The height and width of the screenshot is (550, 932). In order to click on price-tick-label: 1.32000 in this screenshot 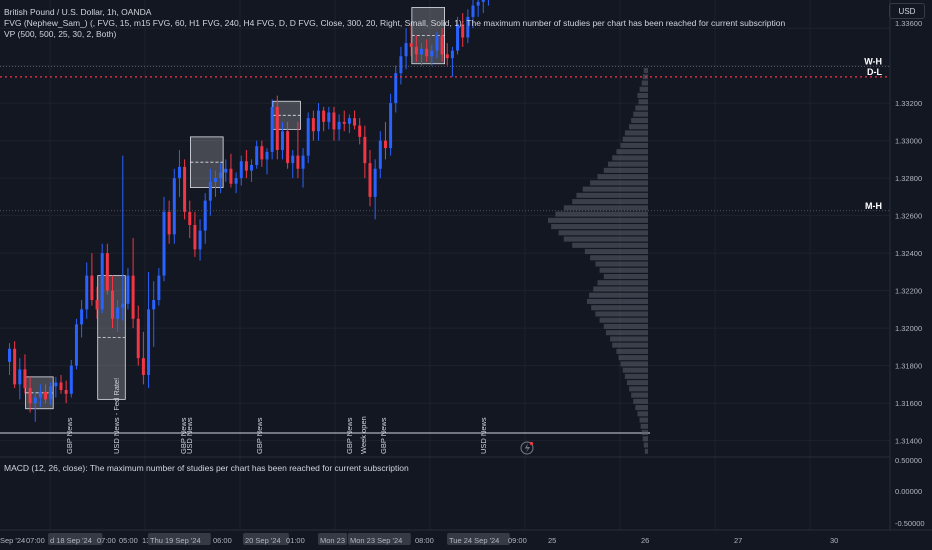, I will do `click(908, 328)`.